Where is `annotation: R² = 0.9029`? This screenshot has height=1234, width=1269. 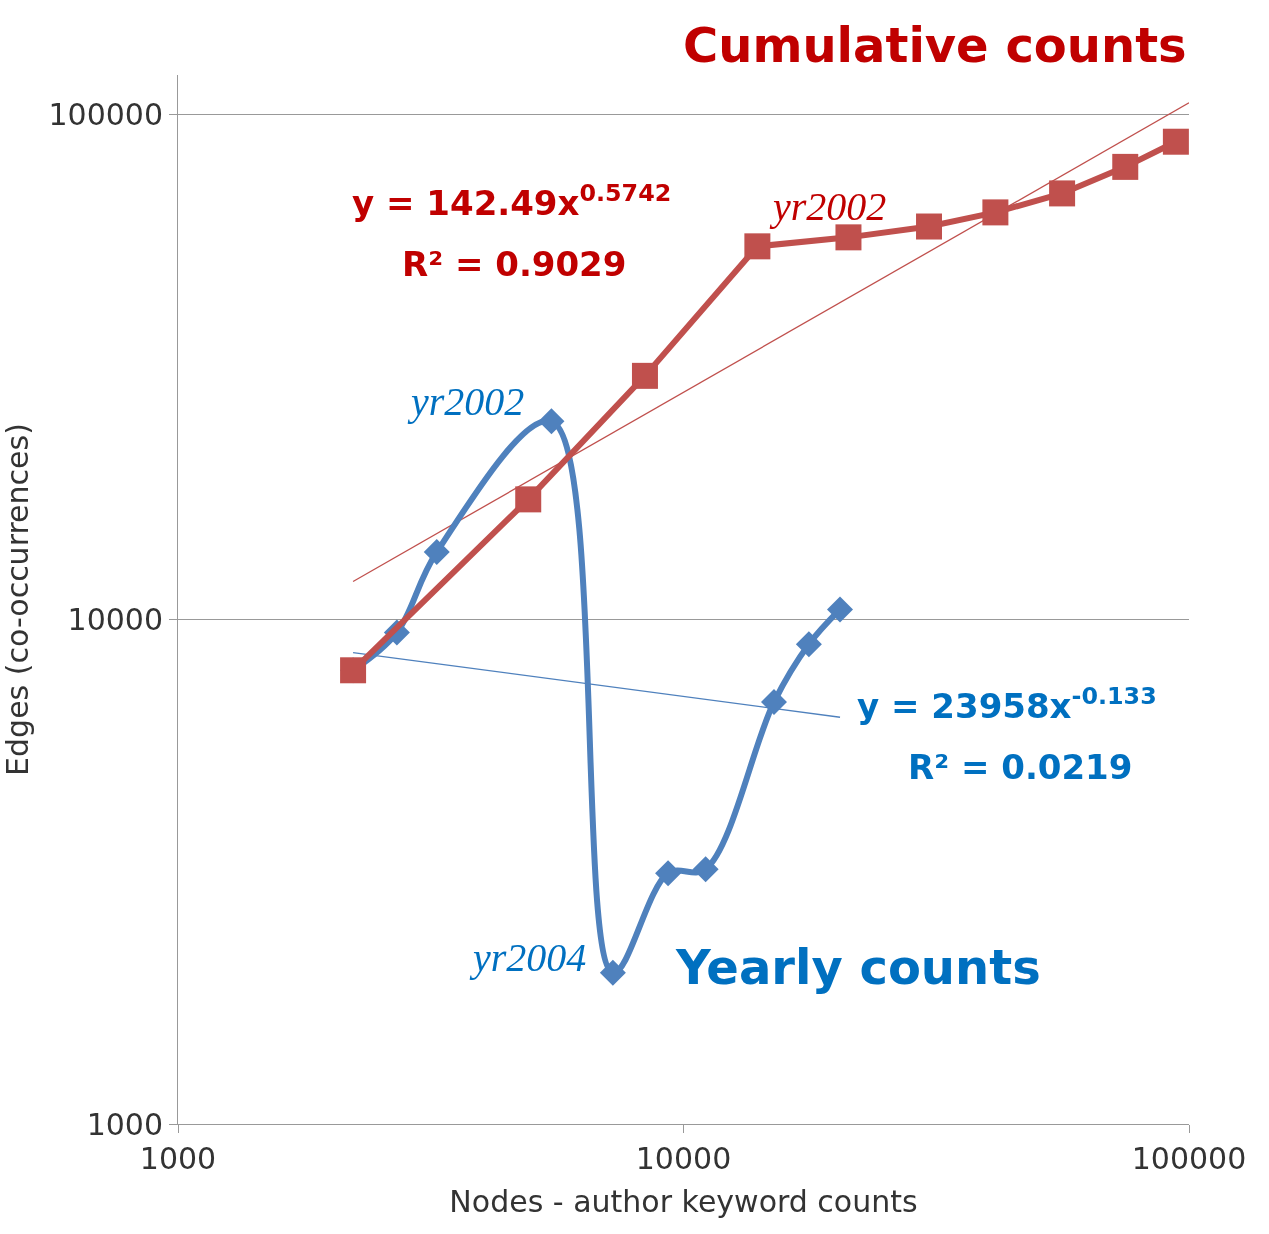 annotation: R² = 0.9029 is located at coordinates (514, 264).